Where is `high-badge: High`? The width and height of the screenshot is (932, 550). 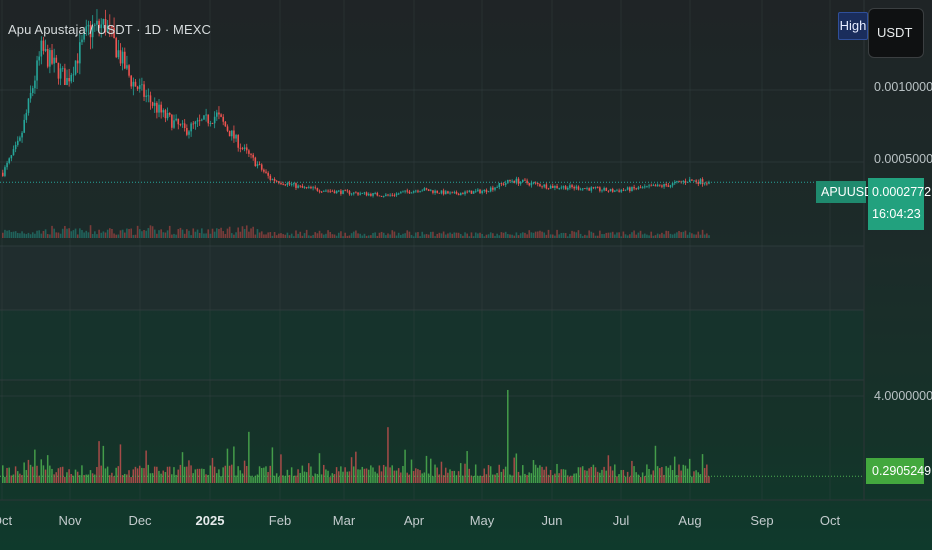
high-badge: High is located at coordinates (853, 26).